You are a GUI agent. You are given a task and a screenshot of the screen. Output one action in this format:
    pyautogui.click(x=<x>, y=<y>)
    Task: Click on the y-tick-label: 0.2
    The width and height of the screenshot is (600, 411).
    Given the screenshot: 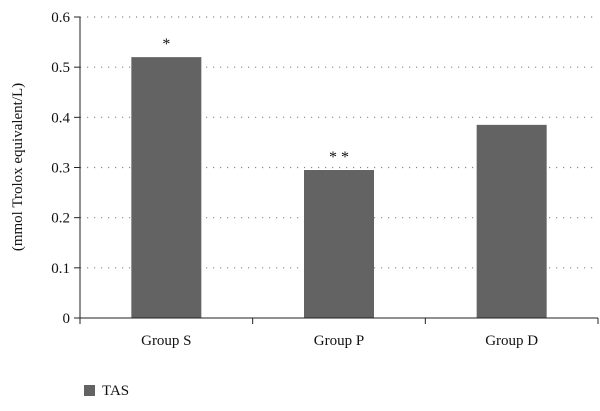 What is the action you would take?
    pyautogui.click(x=60, y=219)
    